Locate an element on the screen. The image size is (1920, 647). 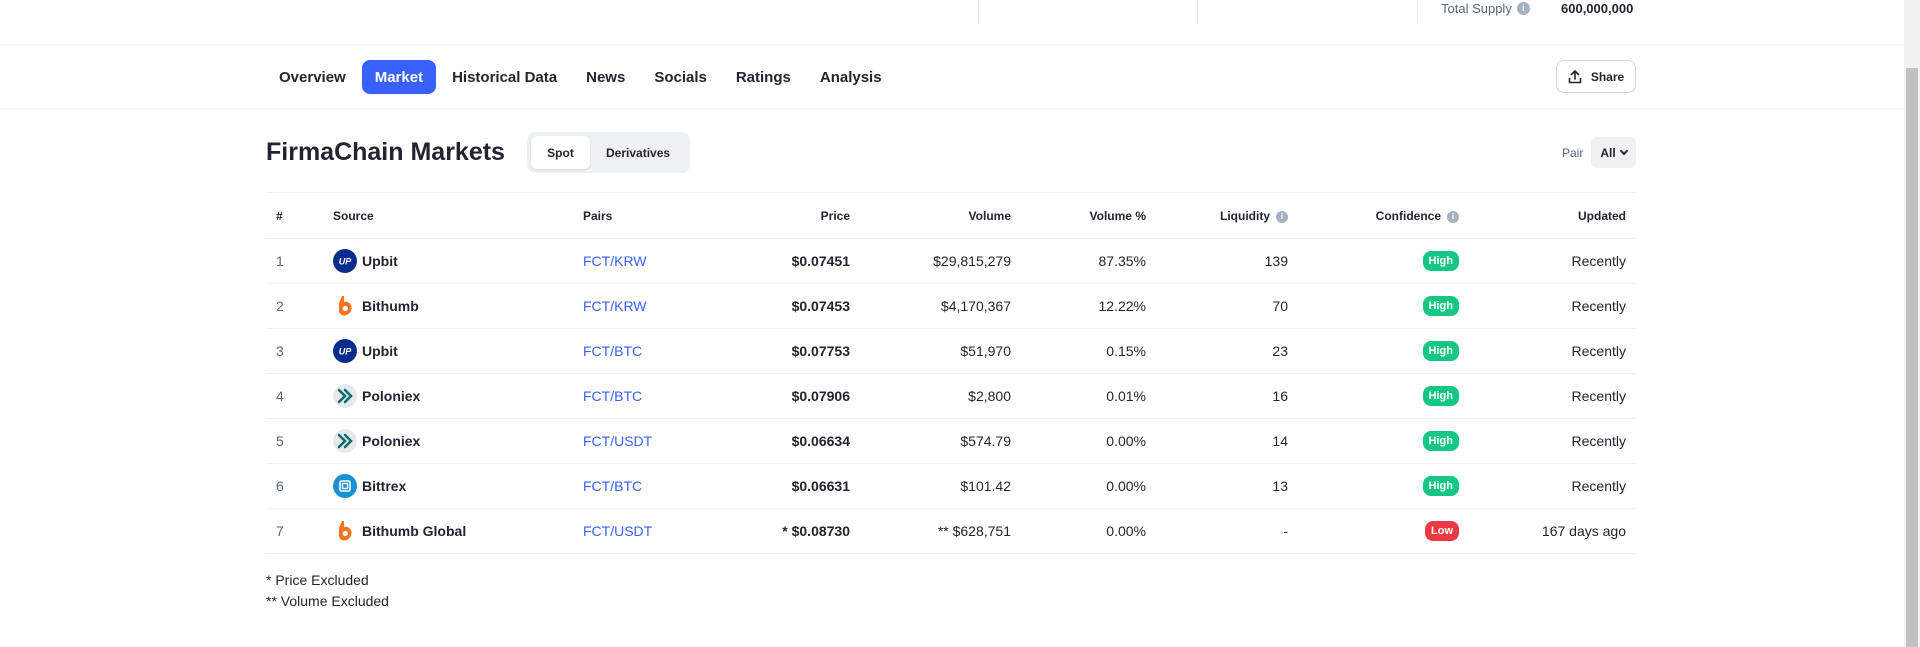
liquidity-cell: 23 is located at coordinates (1227, 351).